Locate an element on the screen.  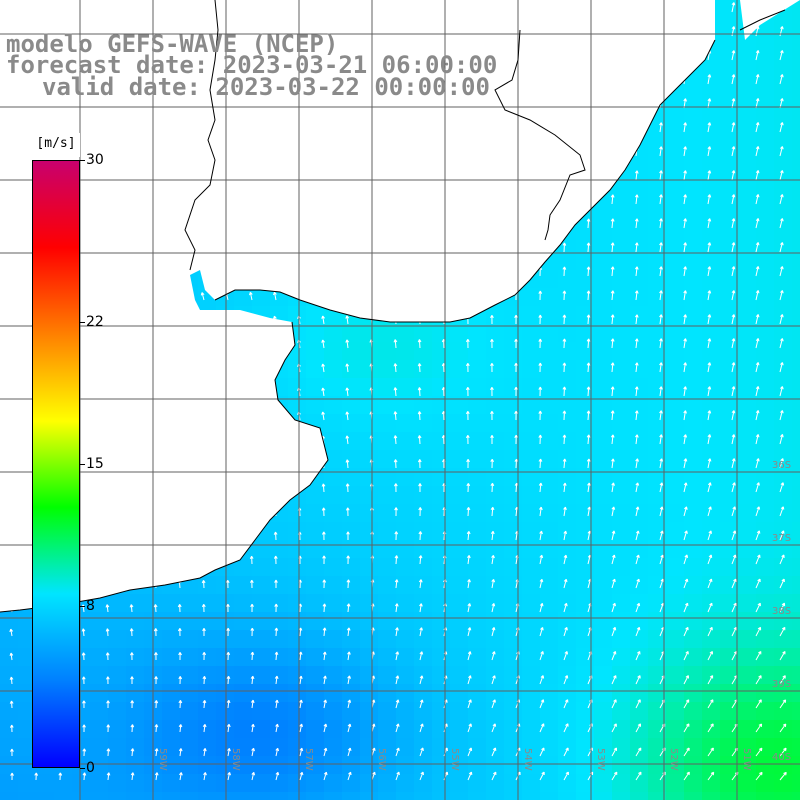
title-valid-date: valid date: 2023-03-22 00:00:00 is located at coordinates (266, 87).